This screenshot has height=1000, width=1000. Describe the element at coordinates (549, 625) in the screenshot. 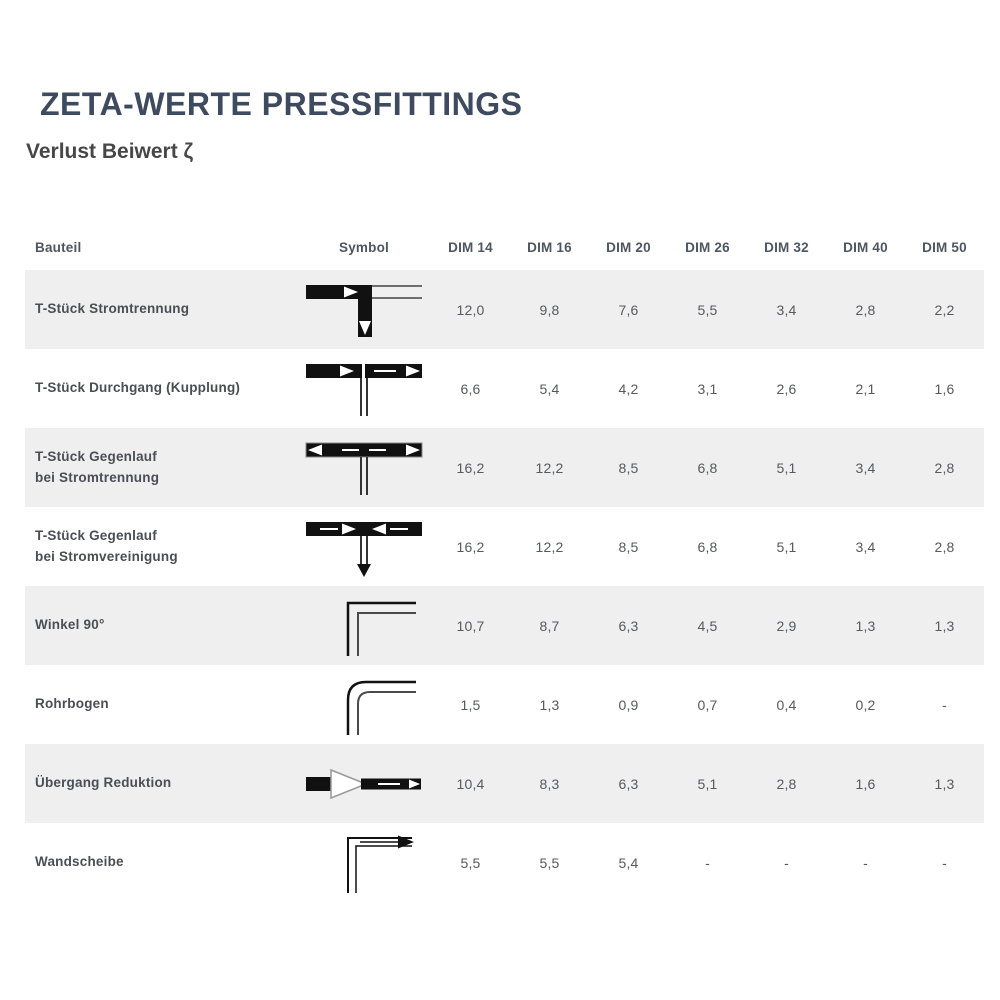

I see `zeta-value: 8,7` at that location.